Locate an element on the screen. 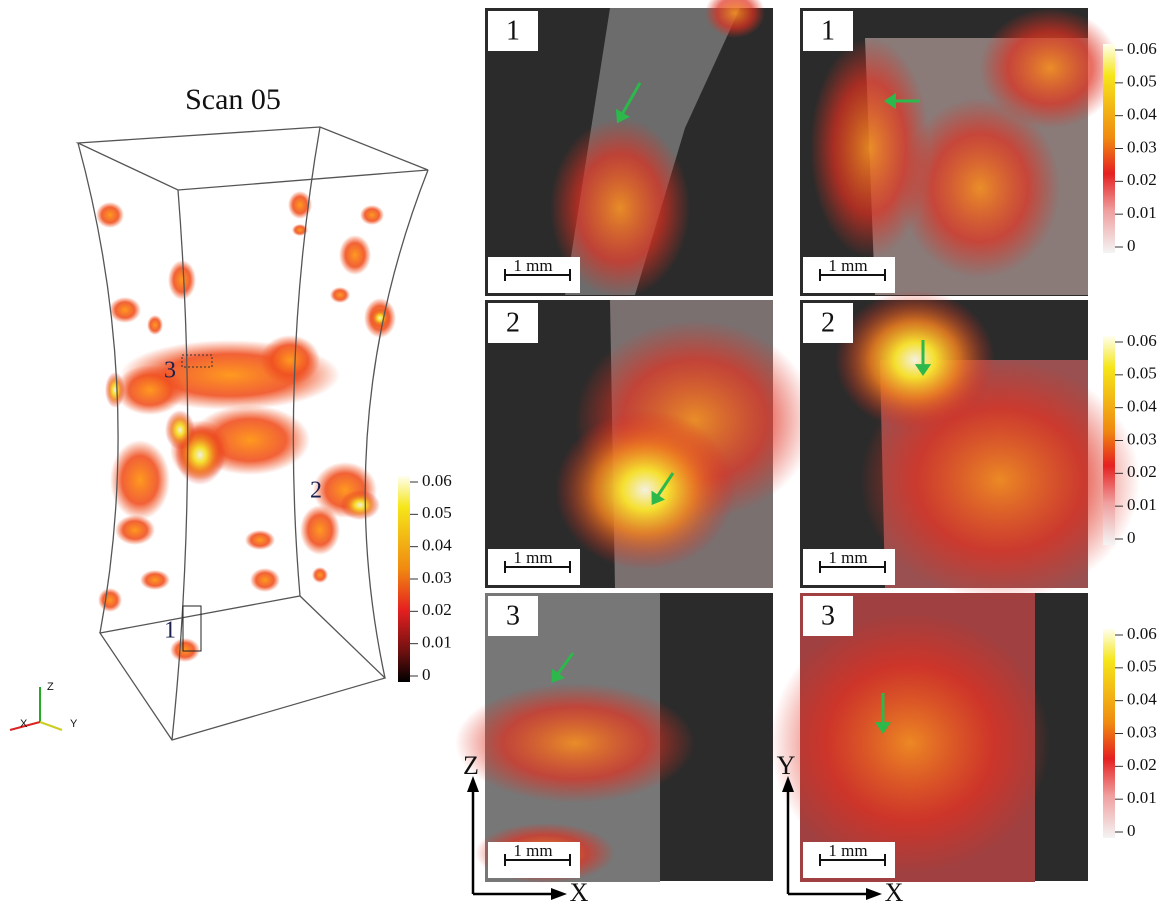 The width and height of the screenshot is (1175, 911). region-box is located at coordinates (197, 361).